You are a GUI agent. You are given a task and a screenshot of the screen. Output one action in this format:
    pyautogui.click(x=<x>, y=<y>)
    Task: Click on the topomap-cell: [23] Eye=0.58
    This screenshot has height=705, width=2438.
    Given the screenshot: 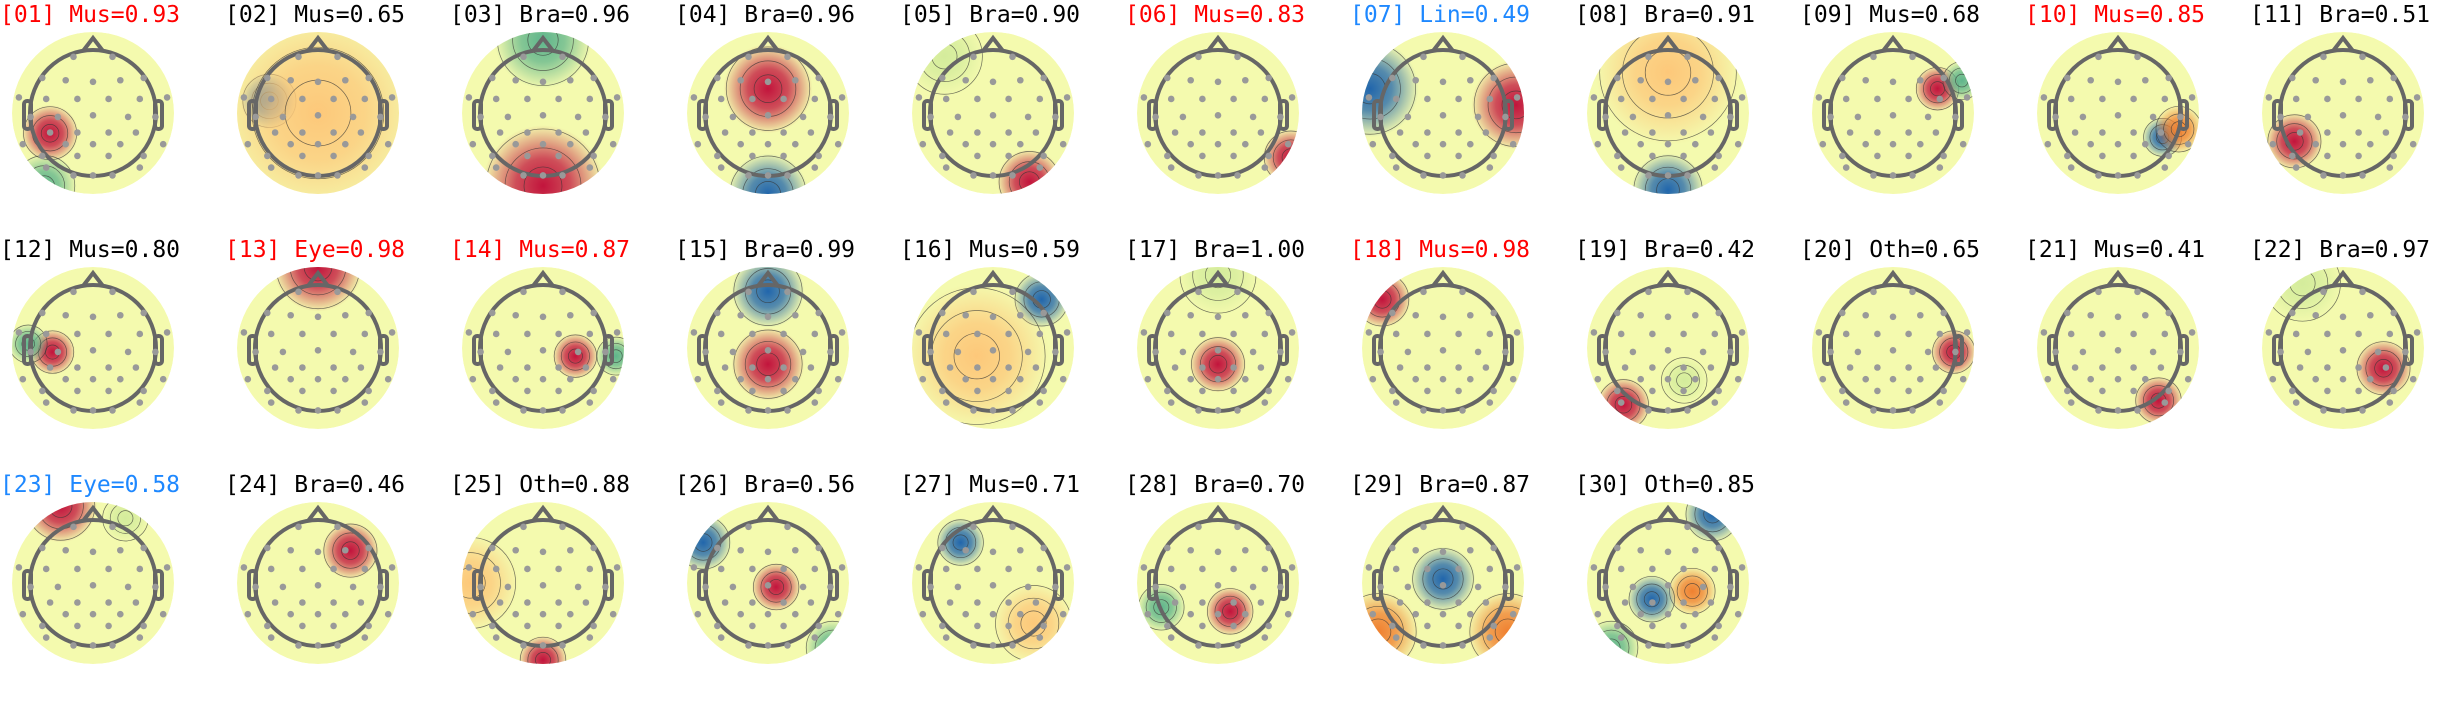 What is the action you would take?
    pyautogui.click(x=112, y=587)
    